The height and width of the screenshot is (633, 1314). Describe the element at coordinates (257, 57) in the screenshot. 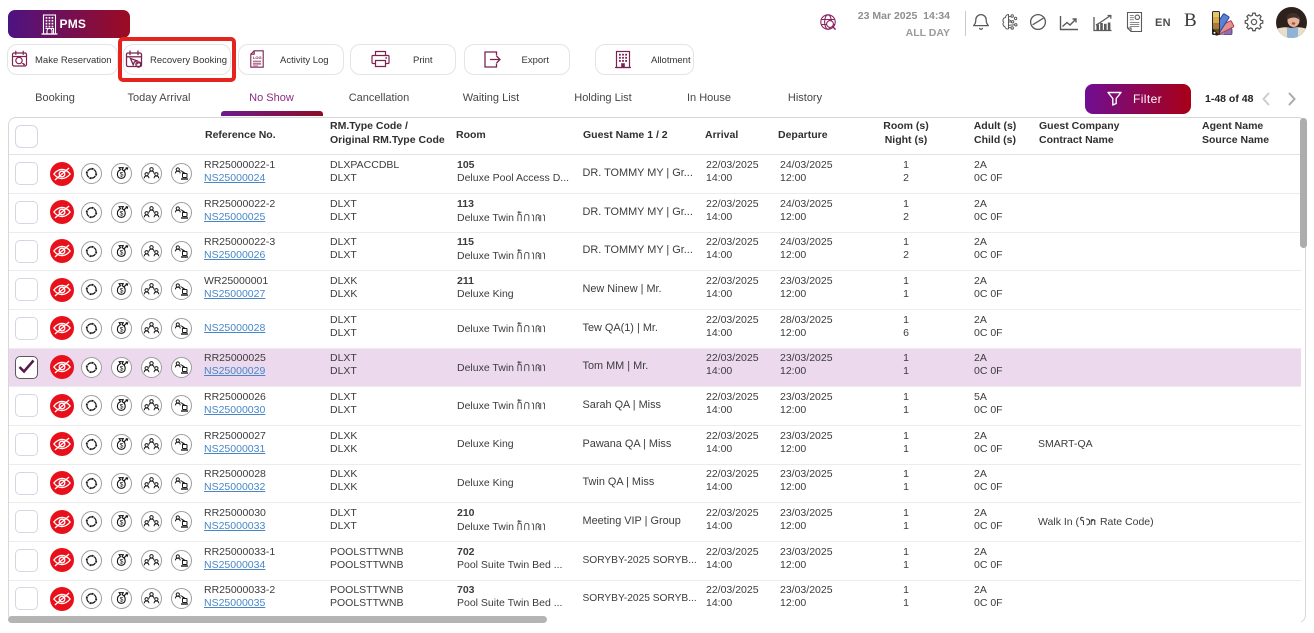

I see `svg-text: LOG` at that location.